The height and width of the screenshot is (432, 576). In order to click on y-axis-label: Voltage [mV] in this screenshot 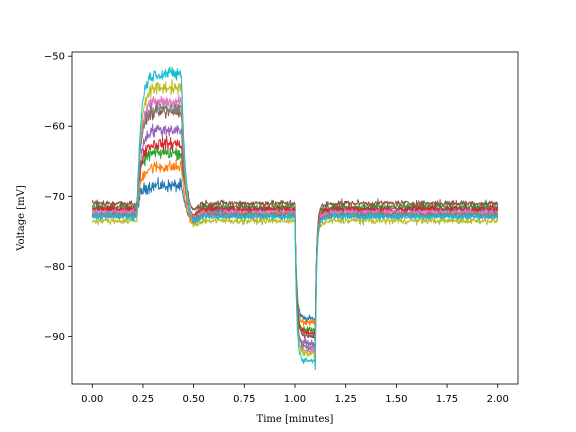, I will do `click(21, 218)`.